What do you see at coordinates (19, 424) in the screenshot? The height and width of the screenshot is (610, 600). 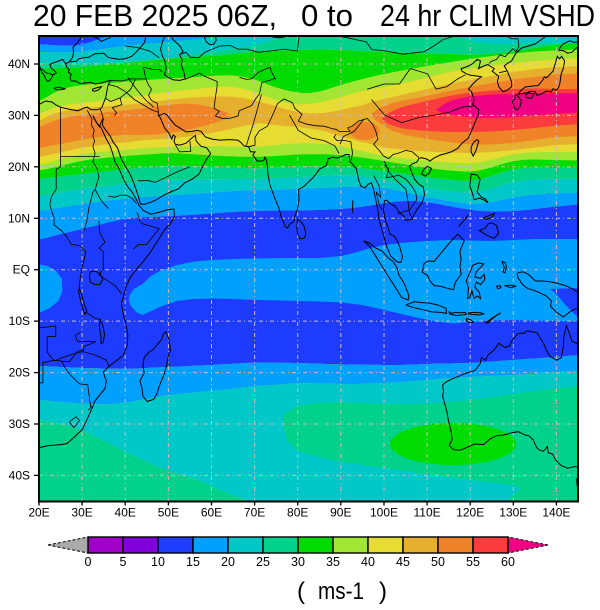 I see `svg-text: 30S` at bounding box center [19, 424].